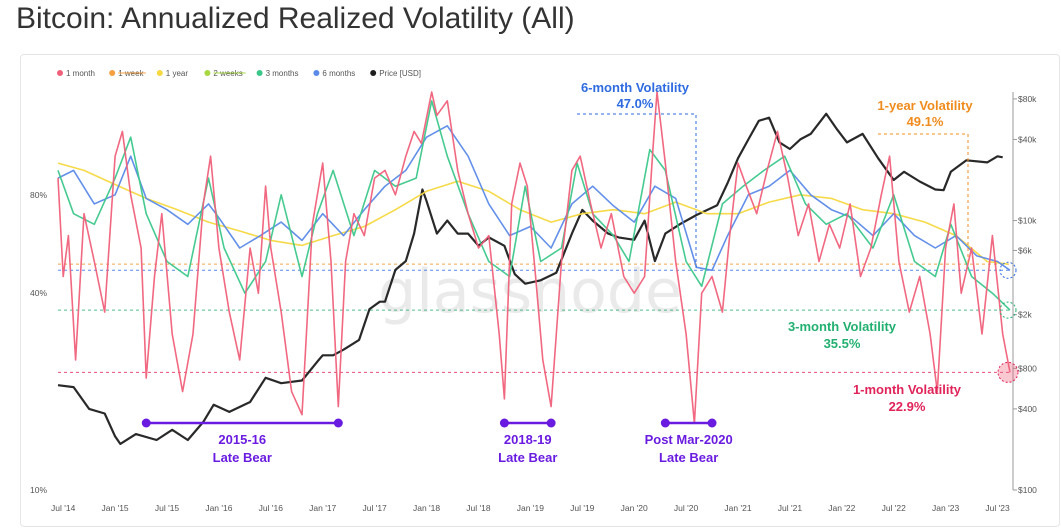 The width and height of the screenshot is (1061, 529). What do you see at coordinates (894, 508) in the screenshot?
I see `x-tick-label: Jul '22` at bounding box center [894, 508].